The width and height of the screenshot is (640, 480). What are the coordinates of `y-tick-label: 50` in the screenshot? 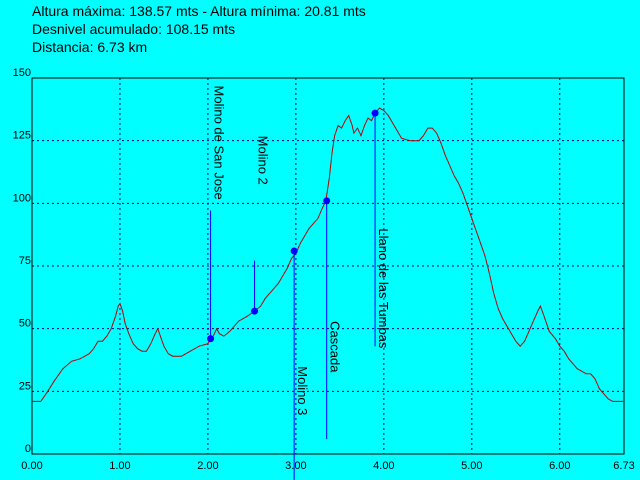 It's located at (25, 324).